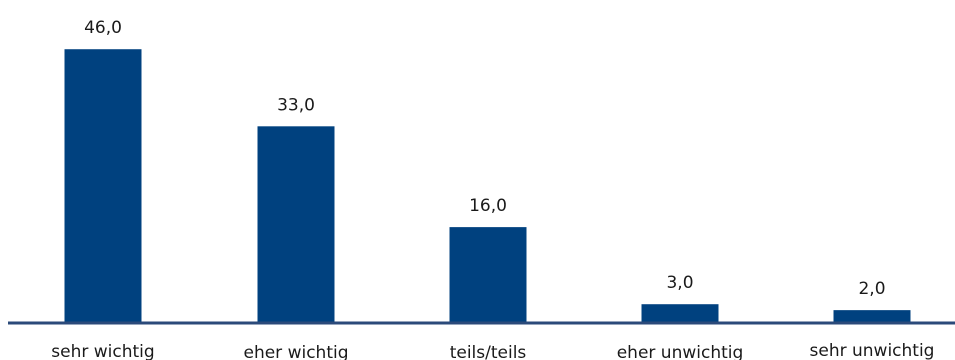 Image resolution: width=955 pixels, height=360 pixels. I want to click on value-label-5: 2,0, so click(871, 289).